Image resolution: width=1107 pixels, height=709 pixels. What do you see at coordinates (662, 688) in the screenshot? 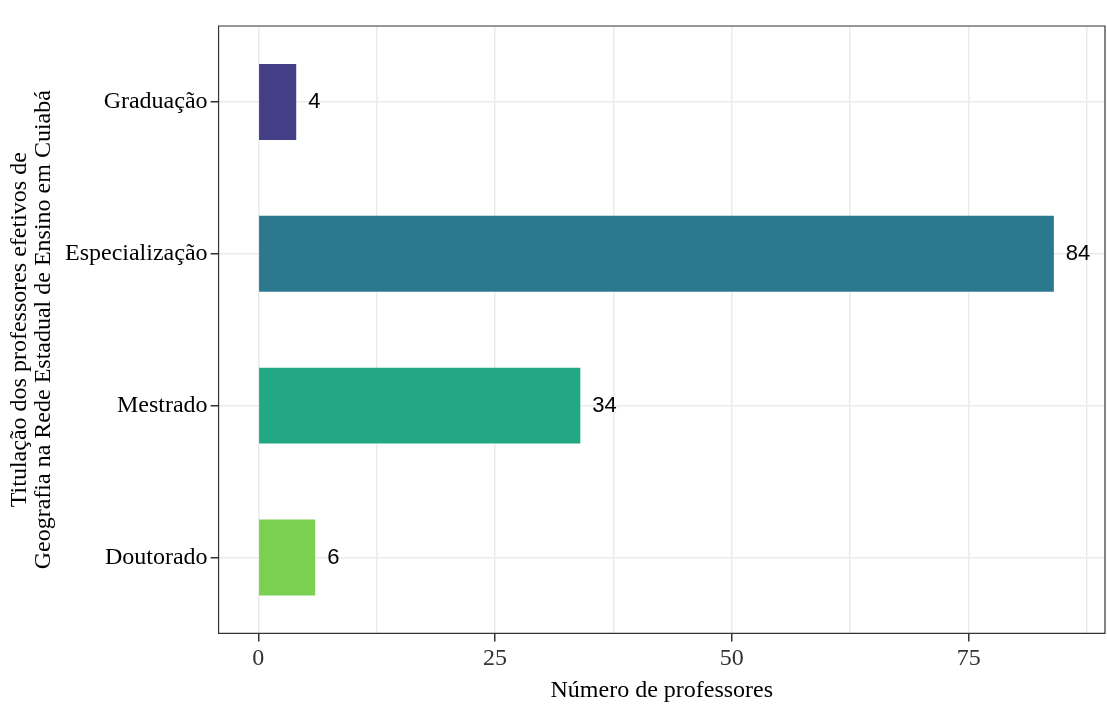
I see `x-axis-title: Número de professores` at bounding box center [662, 688].